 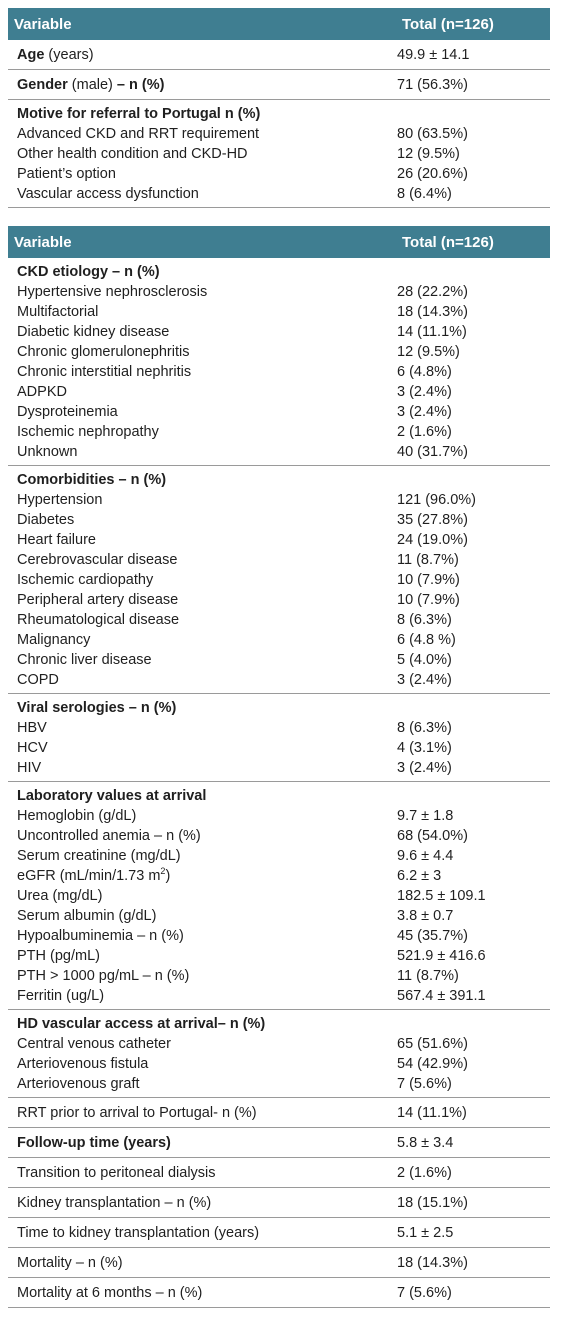 What do you see at coordinates (112, 796) in the screenshot?
I see `section-title: Laboratory values at arrival` at bounding box center [112, 796].